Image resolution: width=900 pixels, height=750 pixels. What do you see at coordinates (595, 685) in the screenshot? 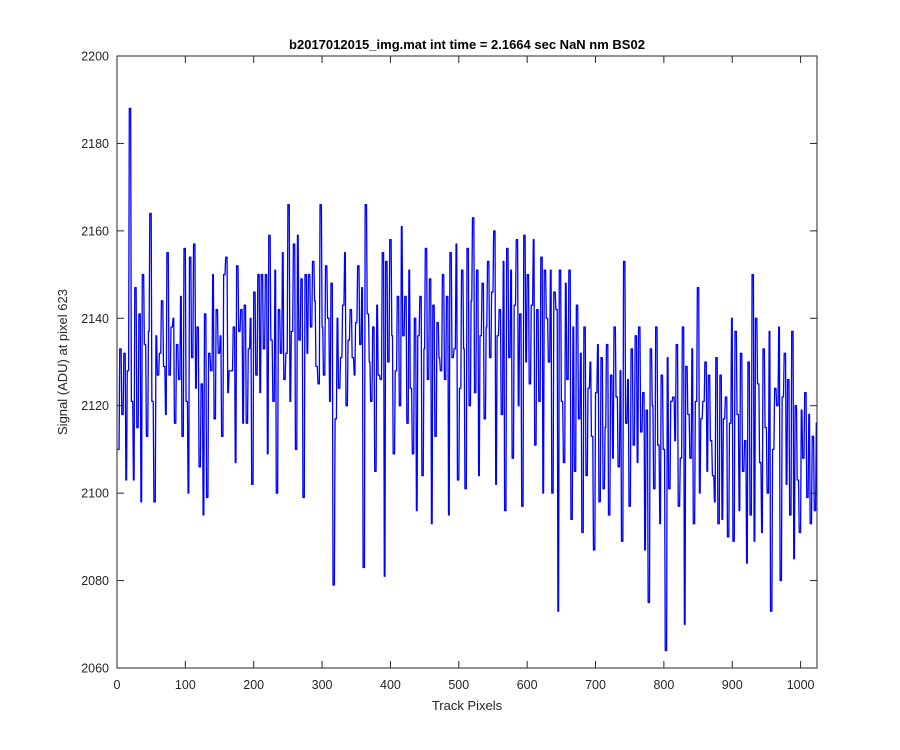
I see `x-tick-label-700: 700` at bounding box center [595, 685].